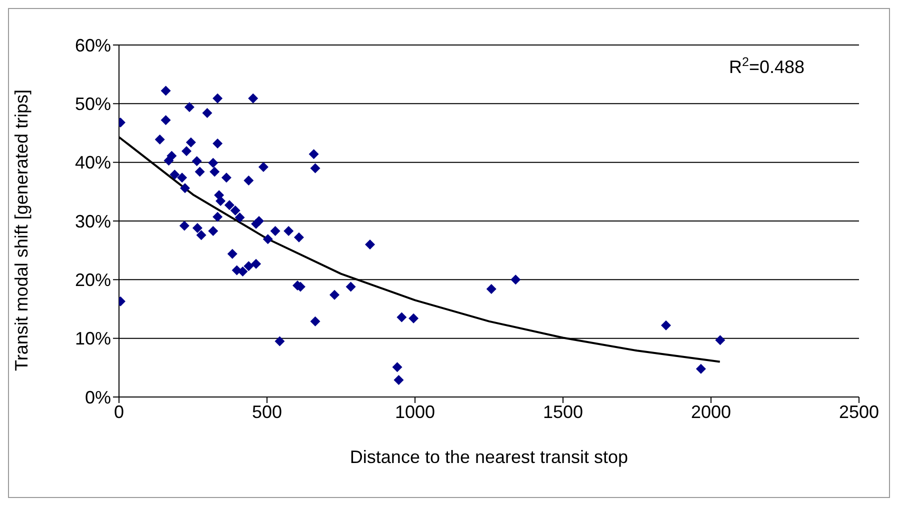 The width and height of the screenshot is (899, 506). What do you see at coordinates (267, 412) in the screenshot?
I see `x-tick-label: 500` at bounding box center [267, 412].